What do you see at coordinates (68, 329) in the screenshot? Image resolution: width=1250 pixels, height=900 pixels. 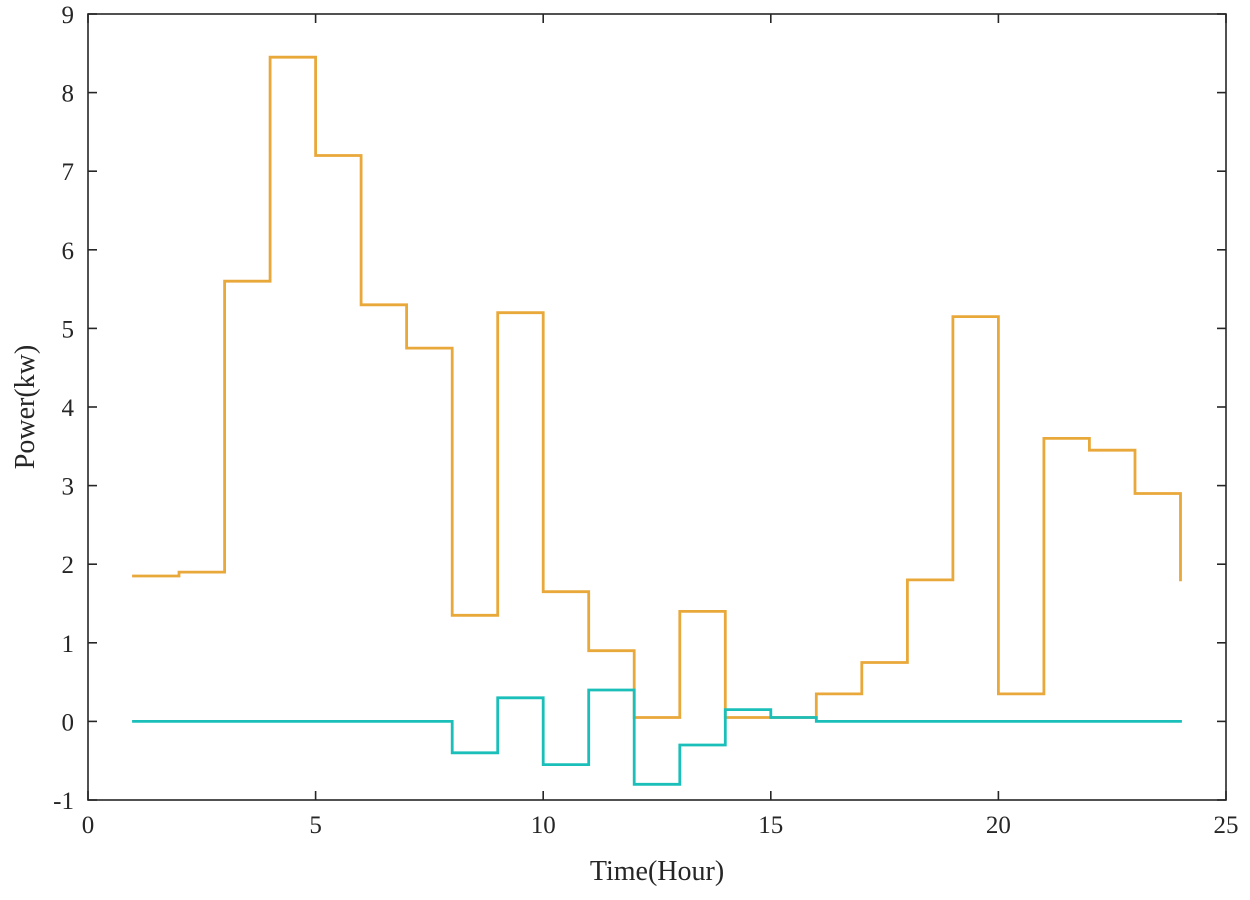 I see `y-tick-label: 5` at bounding box center [68, 329].